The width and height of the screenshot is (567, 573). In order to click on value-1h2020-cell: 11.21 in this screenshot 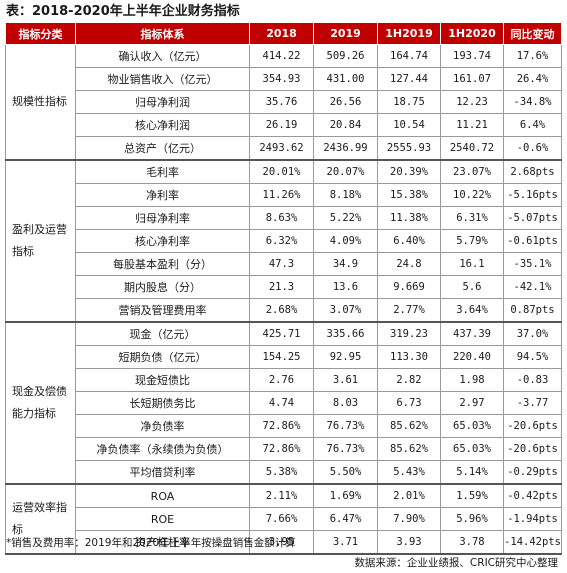, I will do `click(472, 125)`.